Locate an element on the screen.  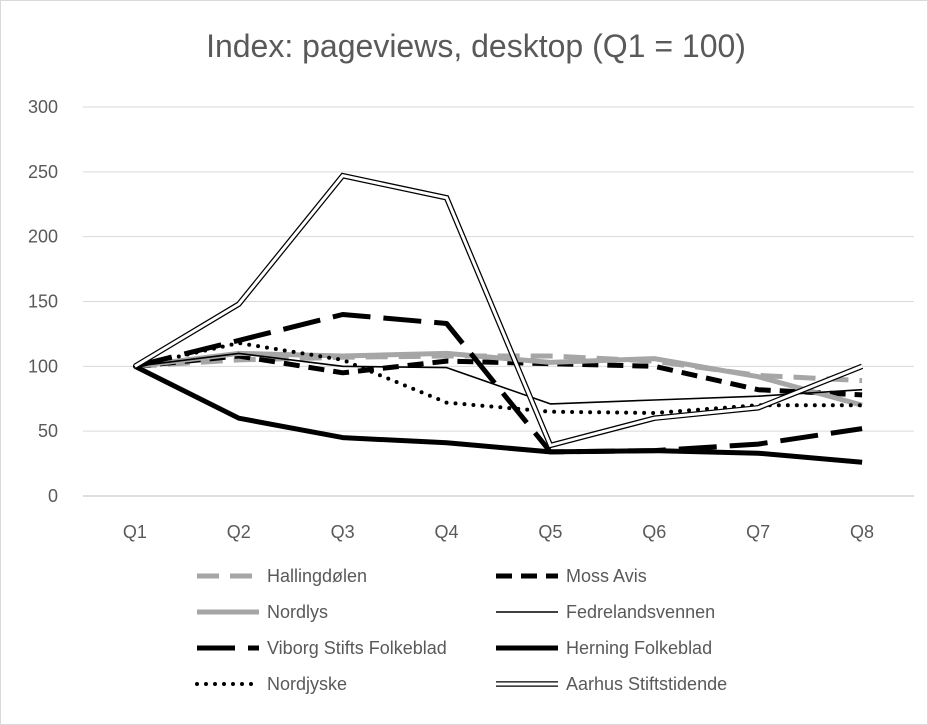
legend-label-herning-folkeblad: Herning Folkeblad is located at coordinates (639, 648).